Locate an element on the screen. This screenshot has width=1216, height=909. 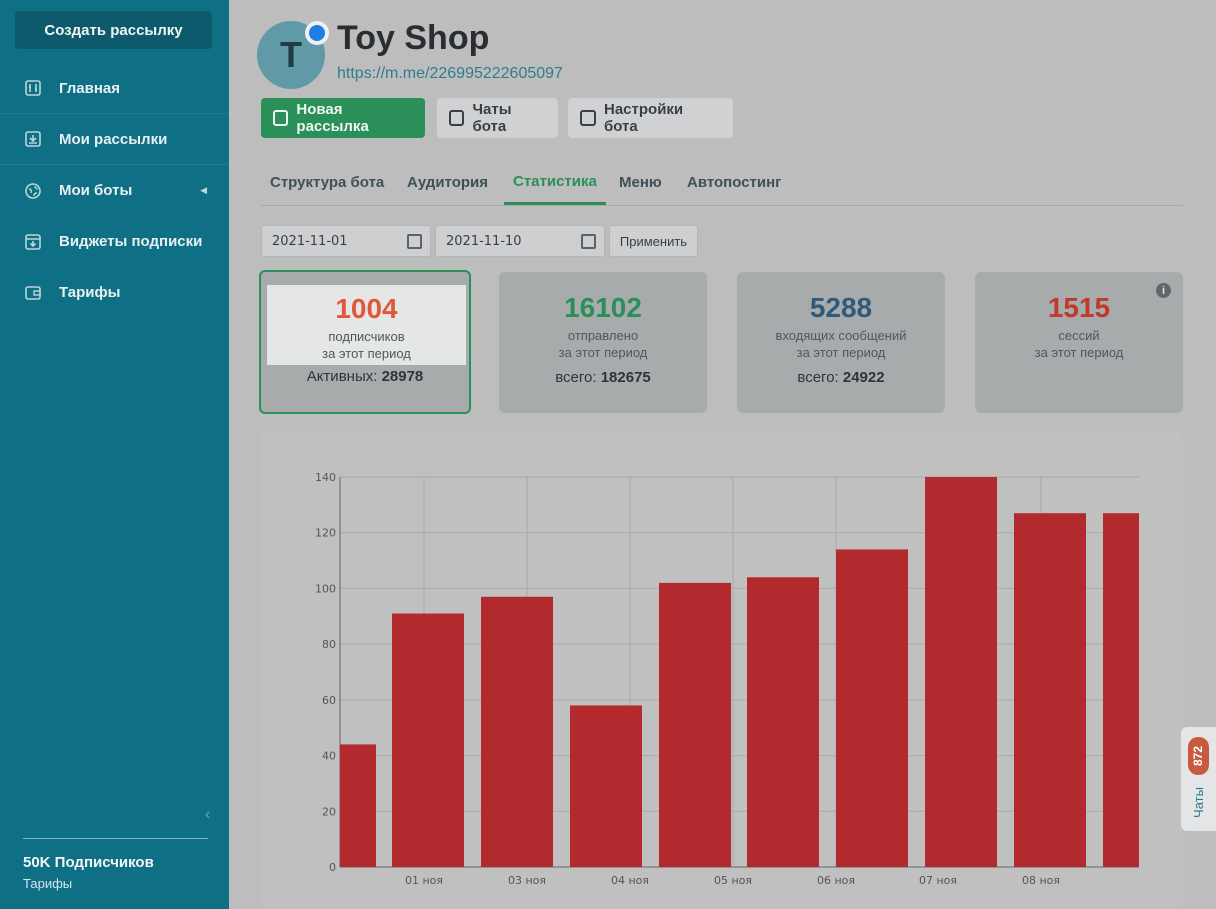
bot-chats-button: Чаты бота is located at coordinates (497, 118).